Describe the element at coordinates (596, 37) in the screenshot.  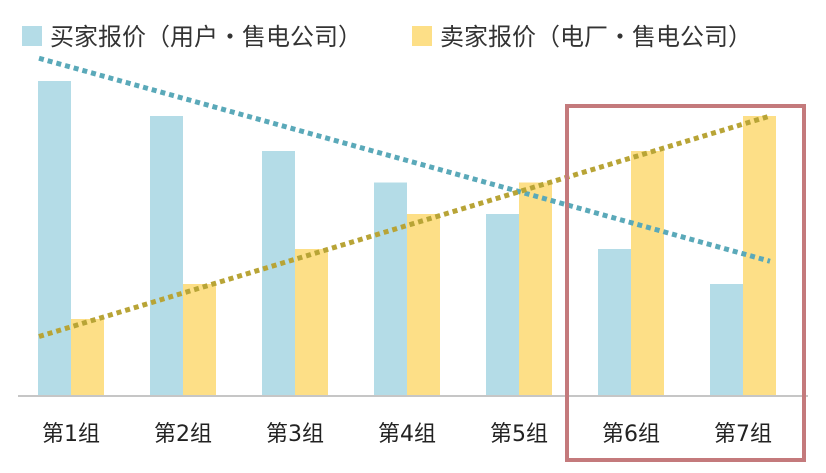
I see `legend-label-seller: 卖家报价（电厂・售电公司）` at that location.